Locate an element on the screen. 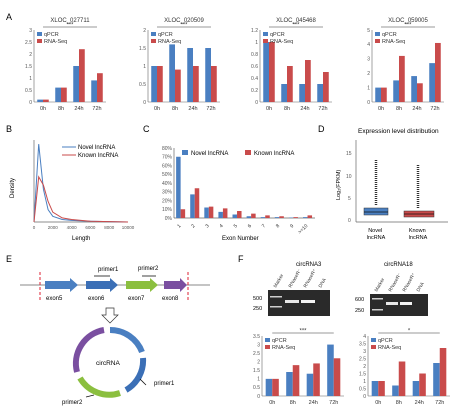  panel-f-chart-2-xtick: 72h is located at coordinates (439, 403).